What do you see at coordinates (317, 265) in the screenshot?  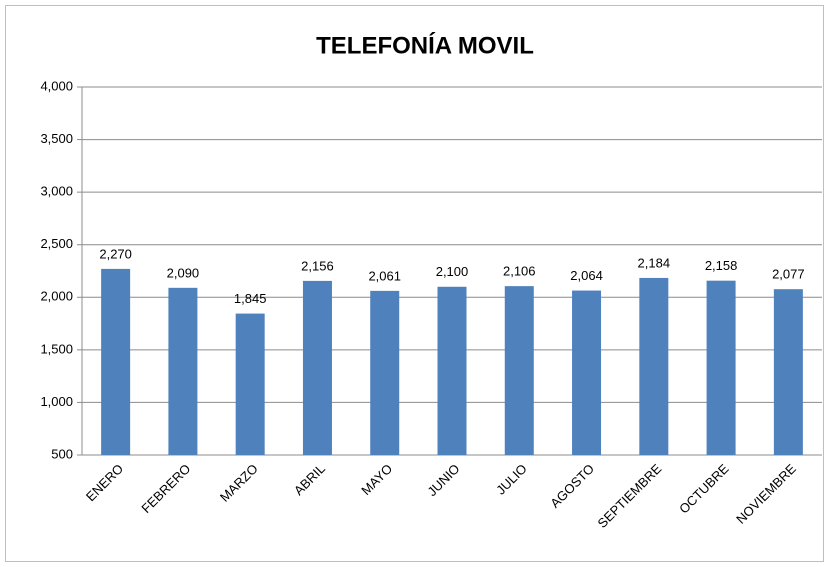 I see `data-label: 2,156` at bounding box center [317, 265].